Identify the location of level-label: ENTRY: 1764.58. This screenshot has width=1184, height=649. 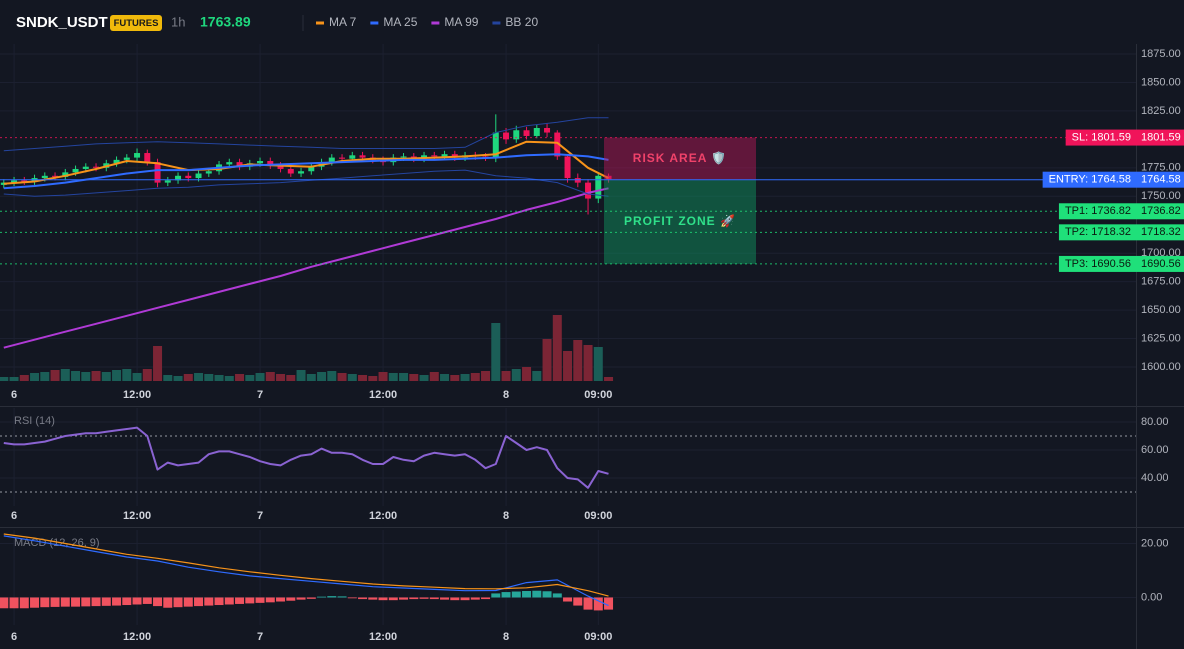
(1090, 180).